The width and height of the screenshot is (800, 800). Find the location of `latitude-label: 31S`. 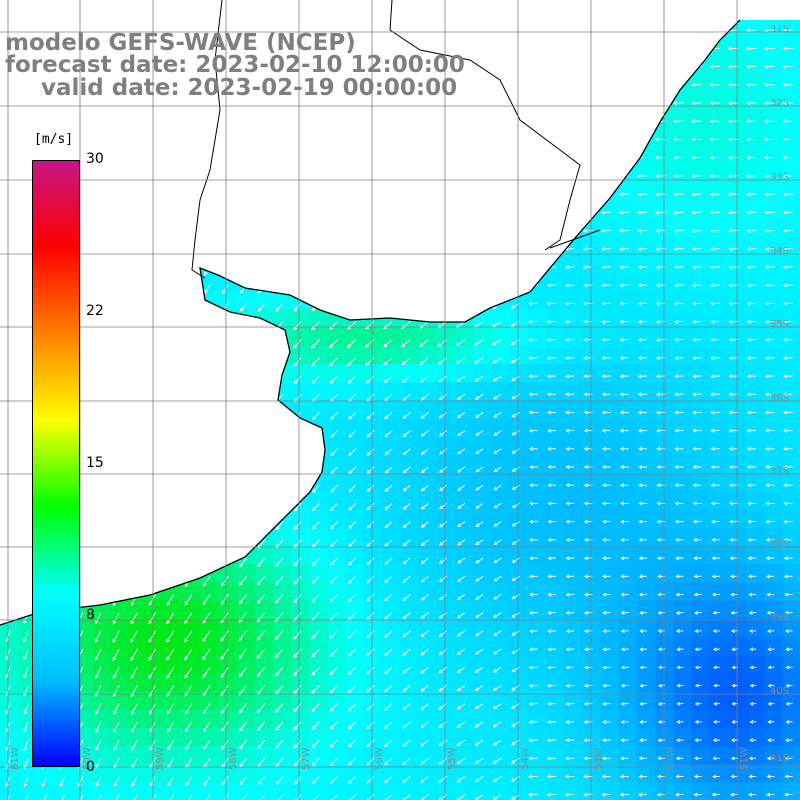

latitude-label: 31S is located at coordinates (779, 29).